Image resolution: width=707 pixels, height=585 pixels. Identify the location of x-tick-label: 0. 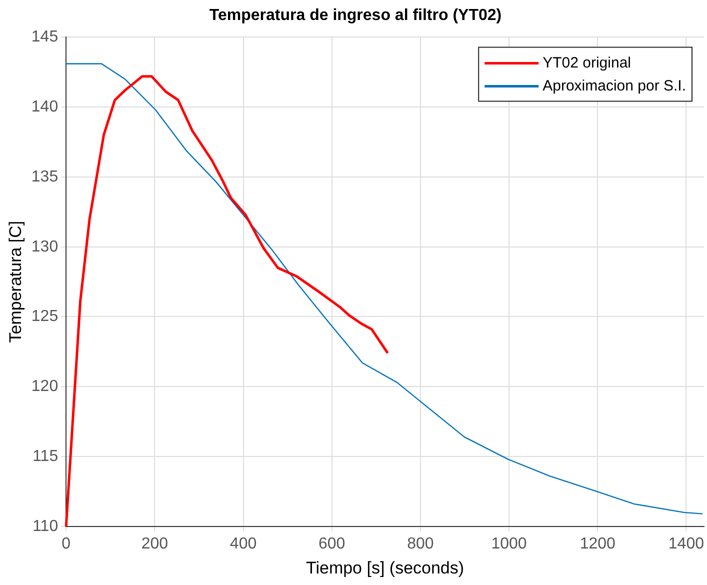
(66, 543).